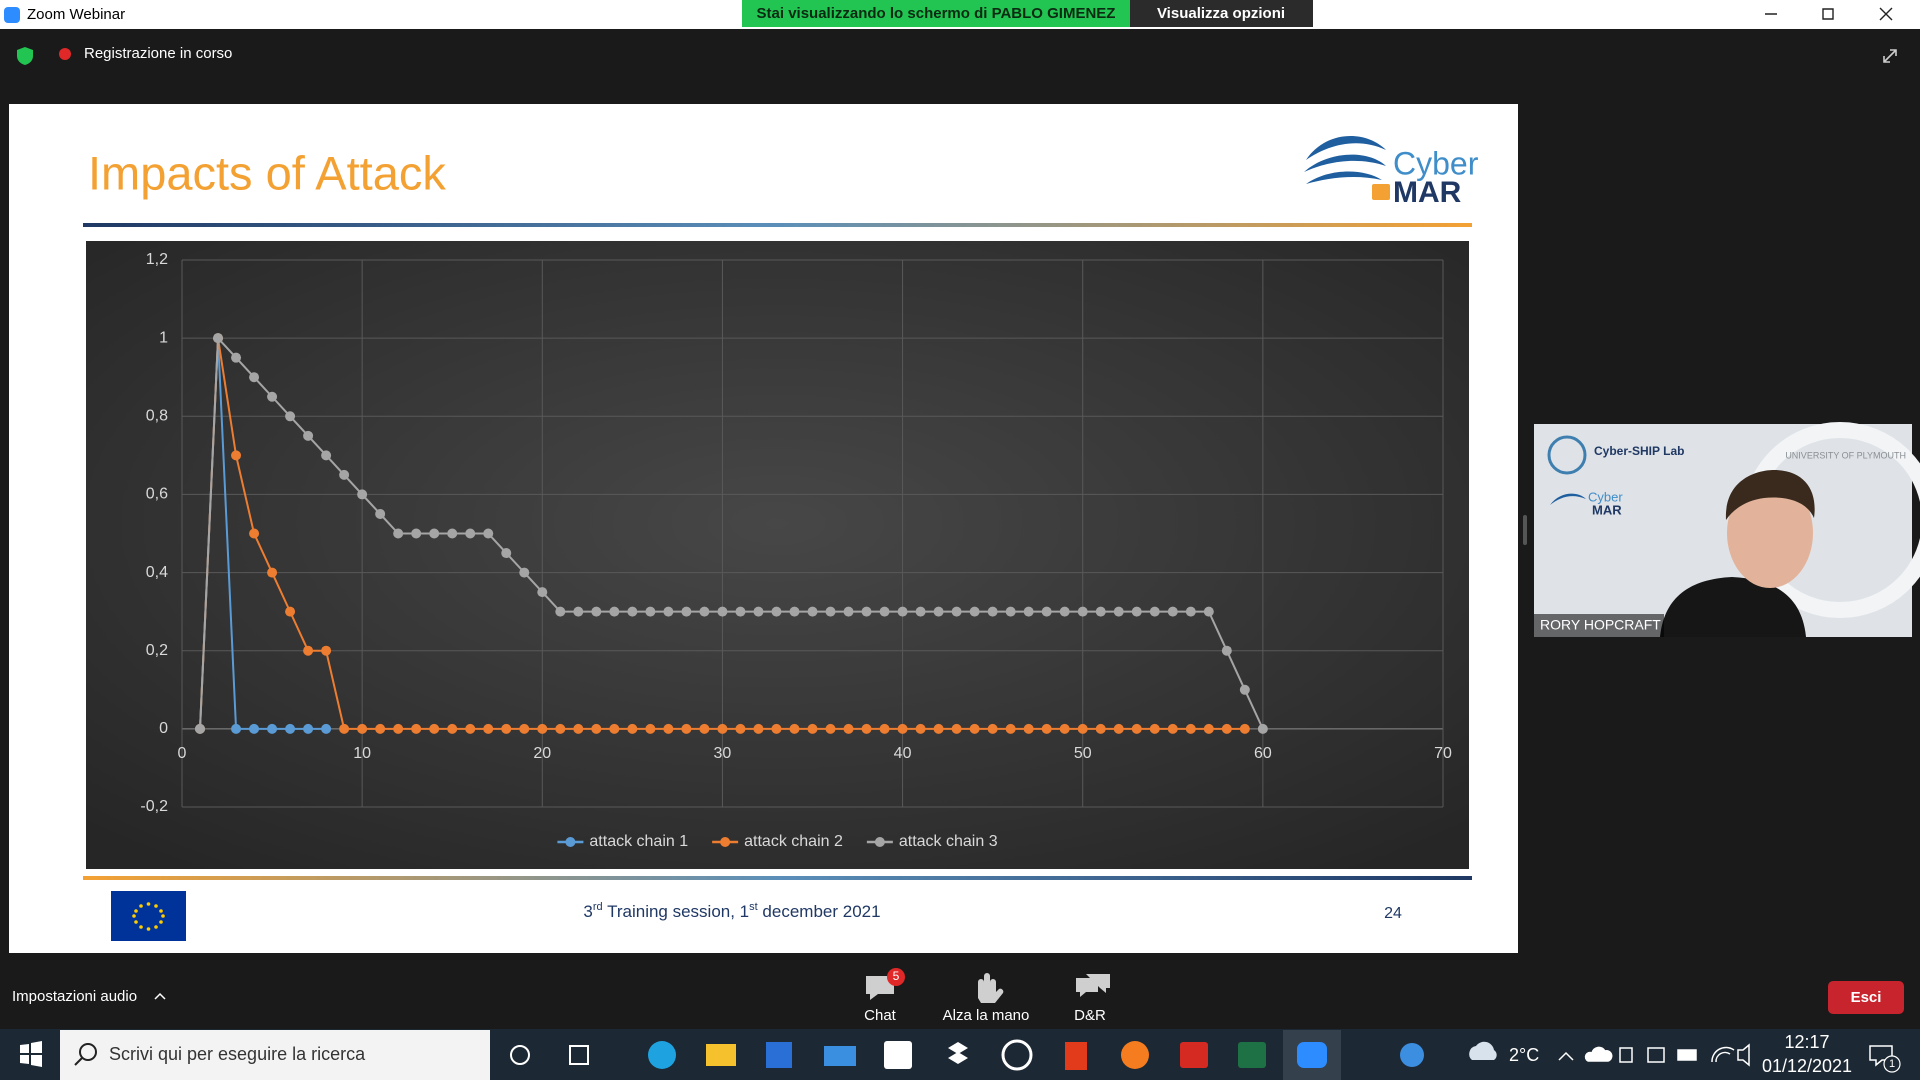 Image resolution: width=1920 pixels, height=1080 pixels. What do you see at coordinates (958, 1053) in the screenshot?
I see `dropbox-icon` at bounding box center [958, 1053].